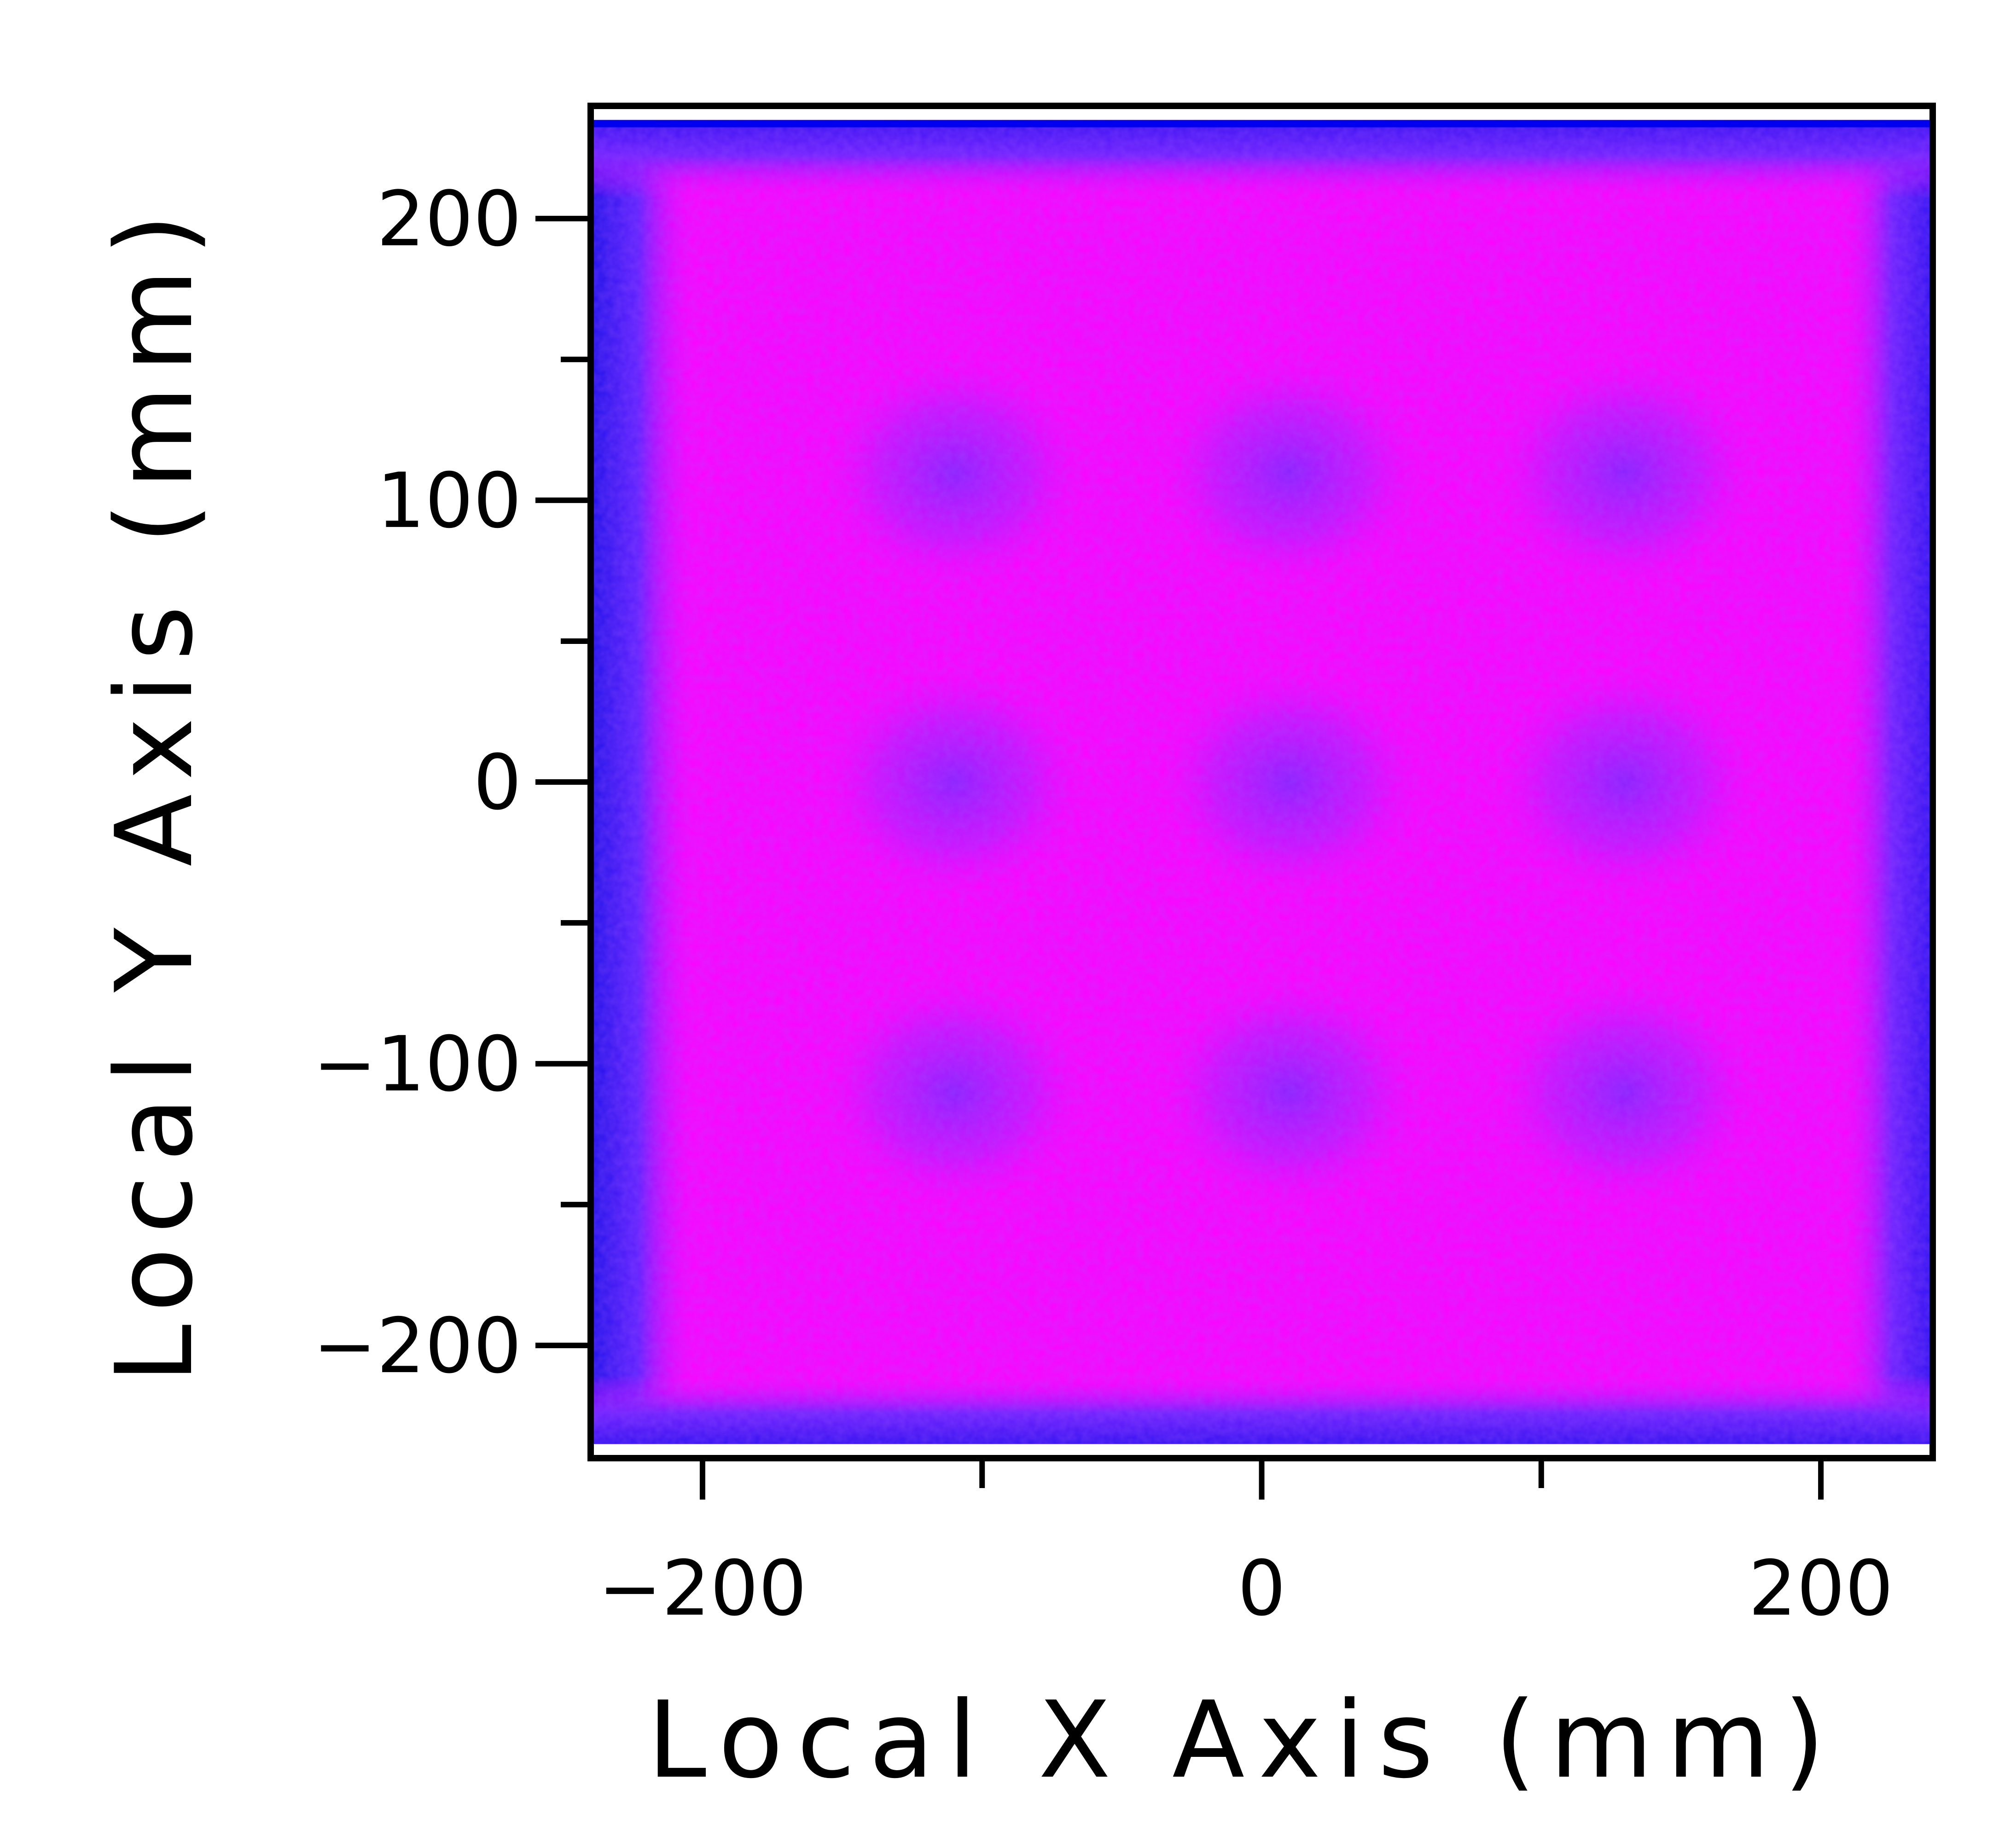 This screenshot has height=1848, width=1999. What do you see at coordinates (417, 1064) in the screenshot?
I see `y-tick-label: −100` at bounding box center [417, 1064].